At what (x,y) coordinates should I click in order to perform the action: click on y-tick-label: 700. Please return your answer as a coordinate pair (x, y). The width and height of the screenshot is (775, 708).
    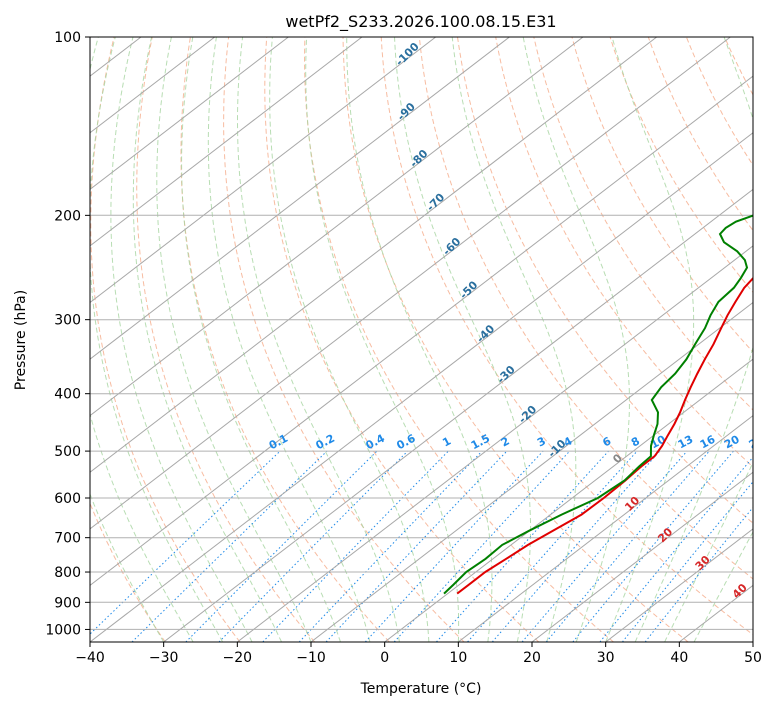
    Looking at the image, I should click on (67, 539).